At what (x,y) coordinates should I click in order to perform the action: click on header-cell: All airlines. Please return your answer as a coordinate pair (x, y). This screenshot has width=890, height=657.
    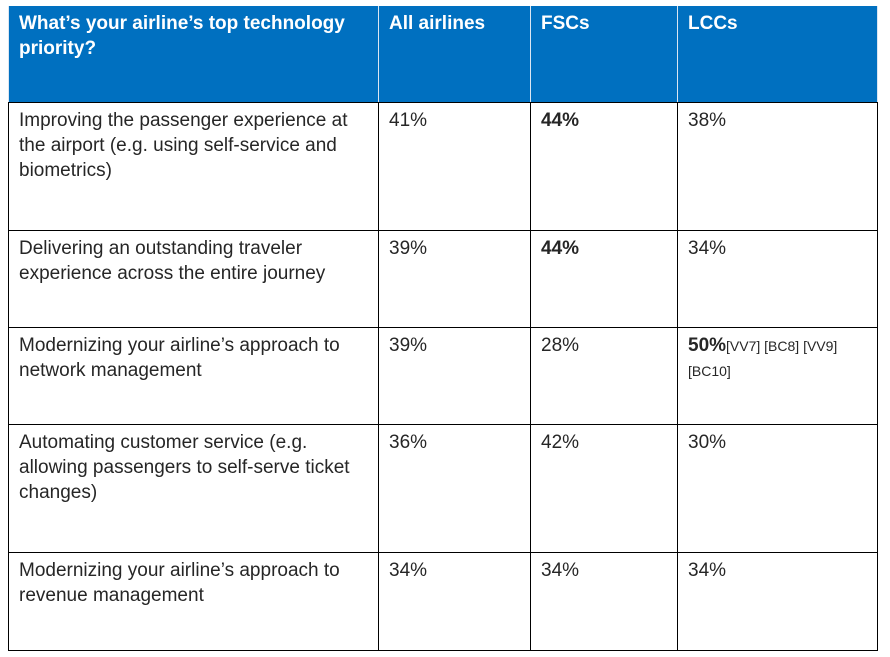
    Looking at the image, I should click on (454, 54).